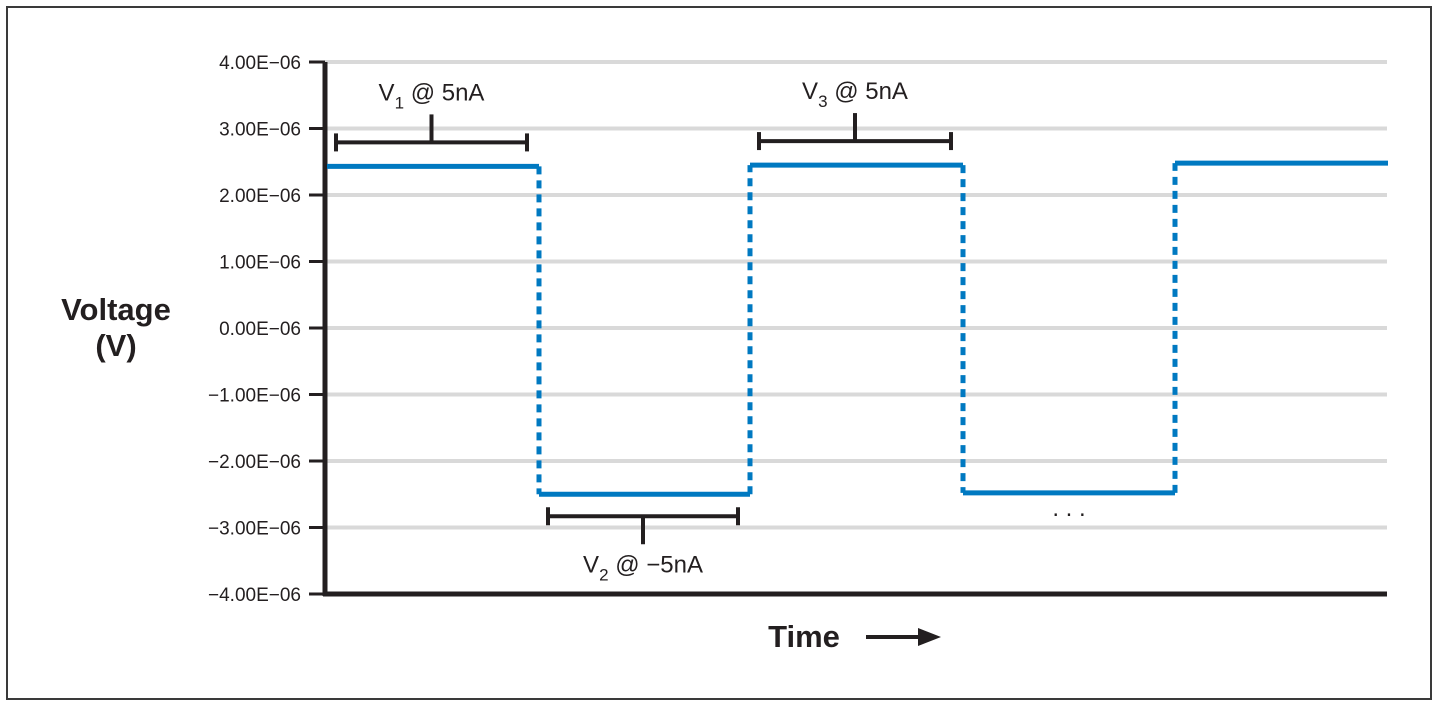 This screenshot has width=1442, height=708. What do you see at coordinates (254, 396) in the screenshot?
I see `y-tick-label: −1.00E−06` at bounding box center [254, 396].